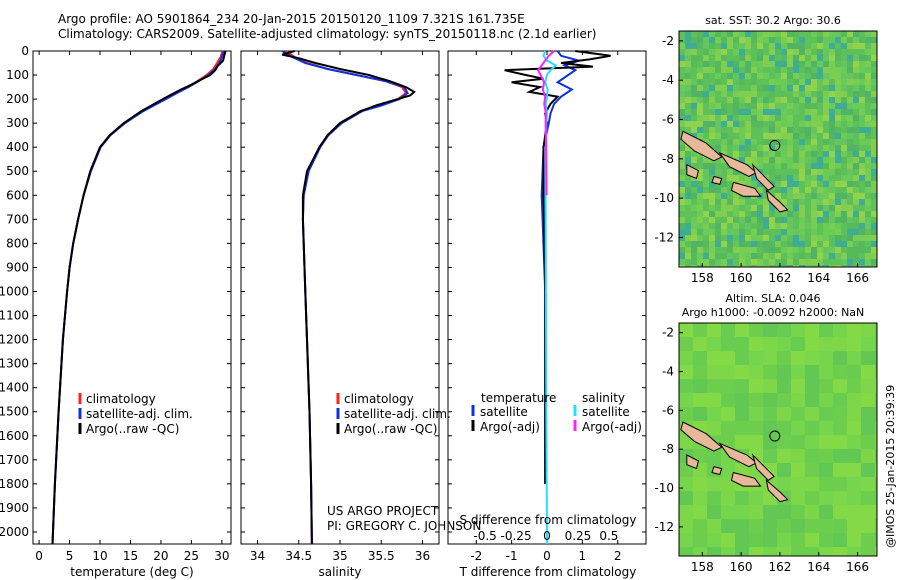  What do you see at coordinates (857, 278) in the screenshot?
I see `map-x-tick-label: 166` at bounding box center [857, 278].